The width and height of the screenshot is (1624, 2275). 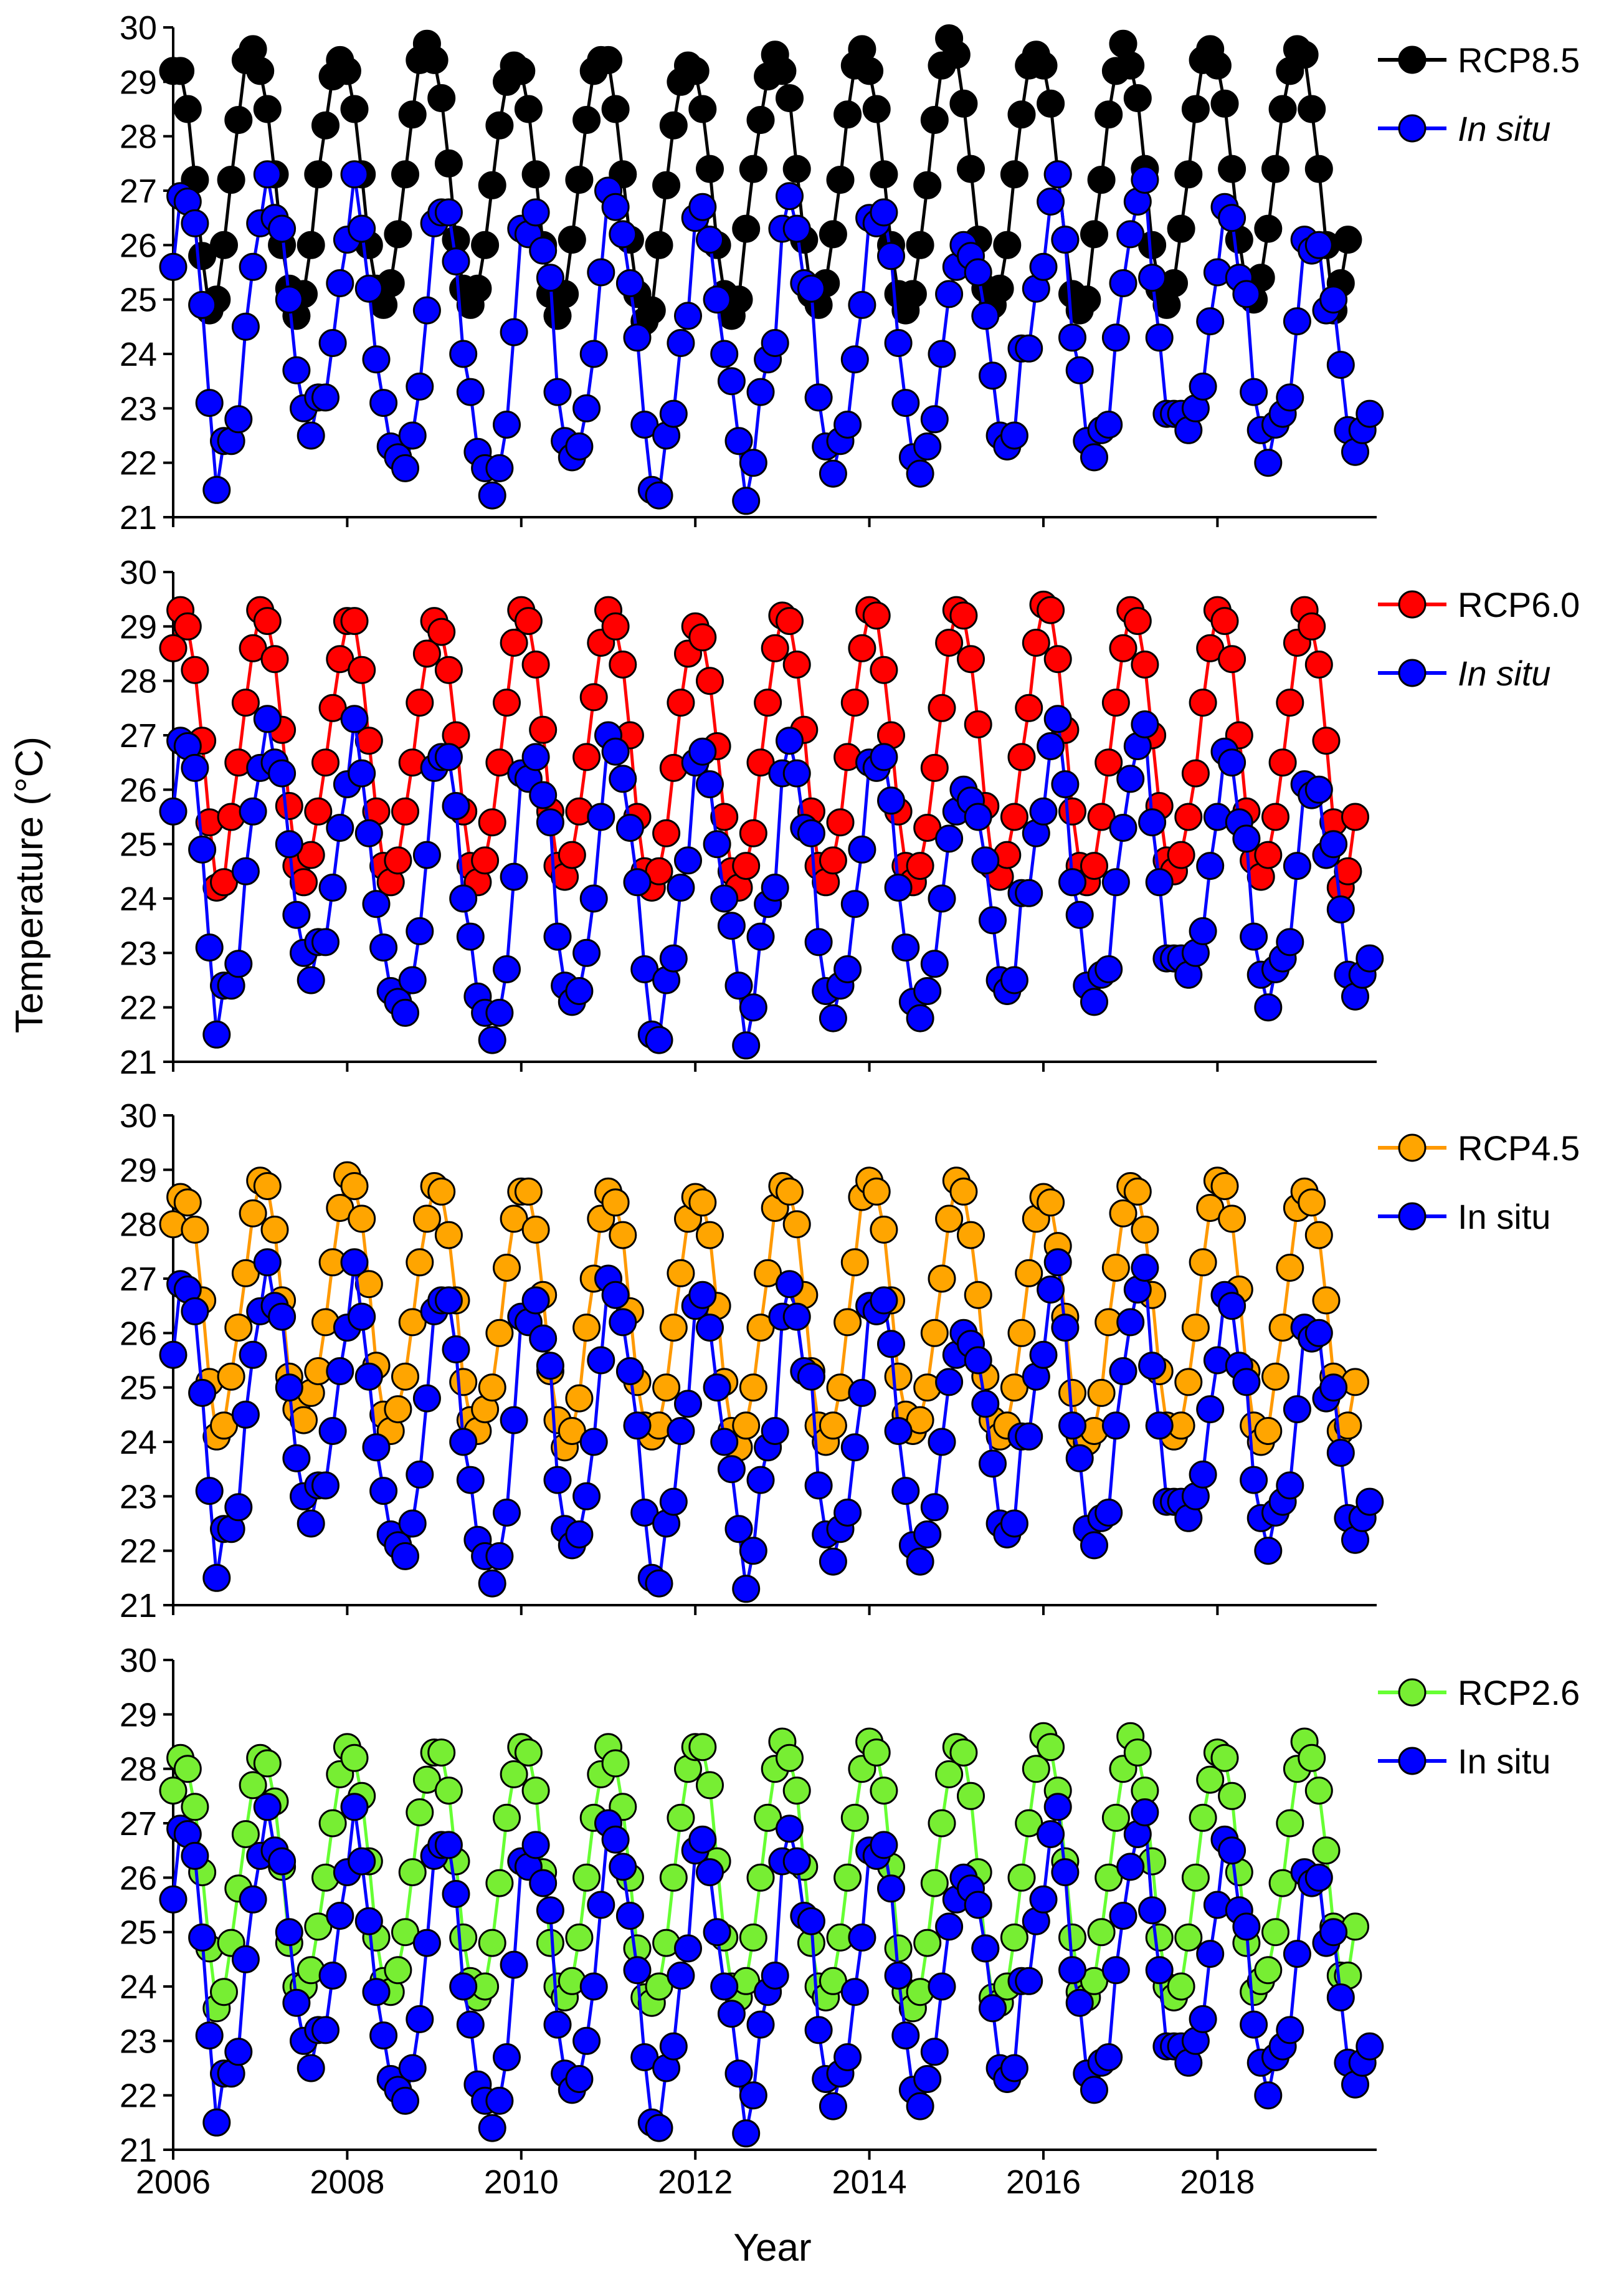 What do you see at coordinates (139, 28) in the screenshot?
I see `y-tick-label: 30` at bounding box center [139, 28].